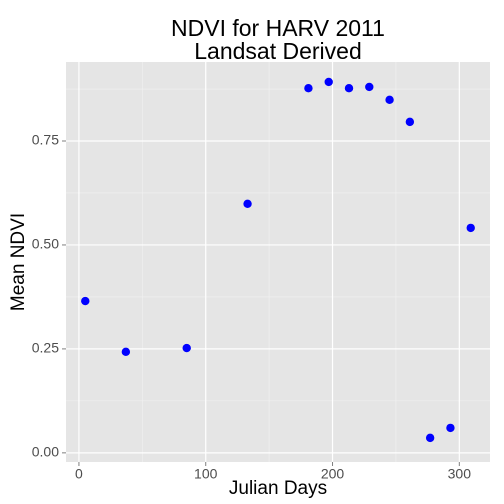  What do you see at coordinates (460, 474) in the screenshot?
I see `x-tick-label: 300` at bounding box center [460, 474].